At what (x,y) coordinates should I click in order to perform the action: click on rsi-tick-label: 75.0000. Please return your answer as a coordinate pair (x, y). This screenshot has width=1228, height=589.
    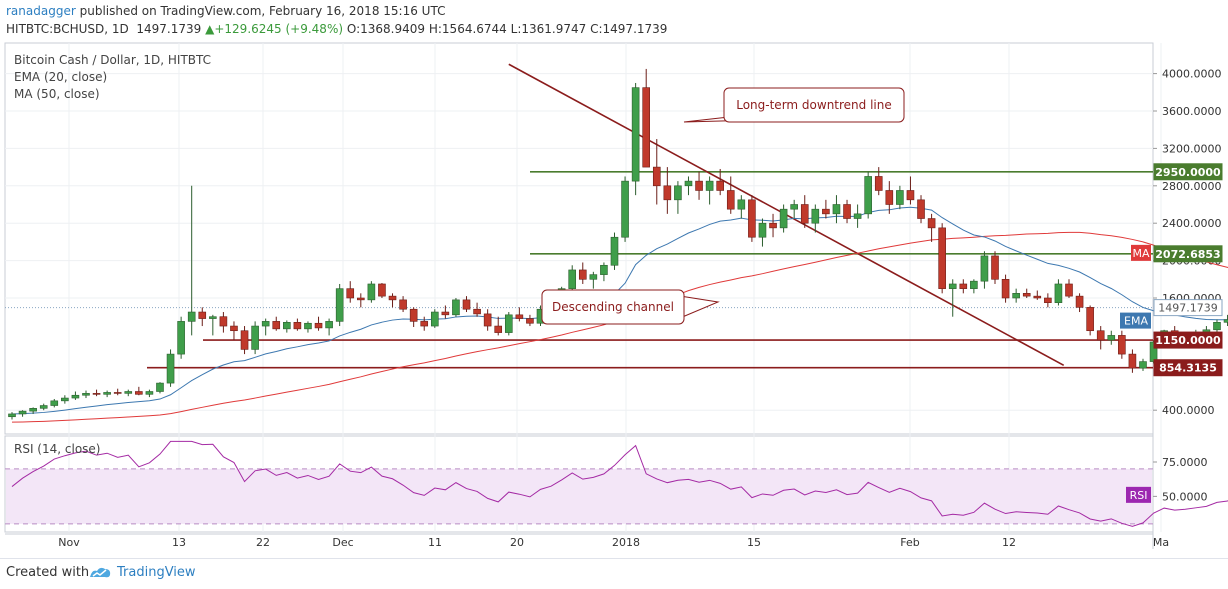
    Looking at the image, I should click on (1185, 462).